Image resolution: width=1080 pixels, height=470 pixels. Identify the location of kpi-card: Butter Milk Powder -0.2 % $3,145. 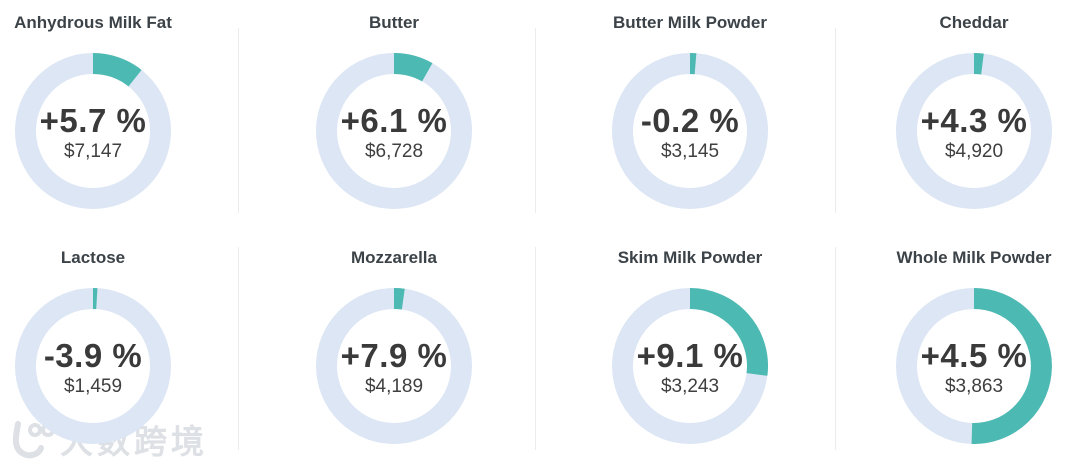
(690, 110).